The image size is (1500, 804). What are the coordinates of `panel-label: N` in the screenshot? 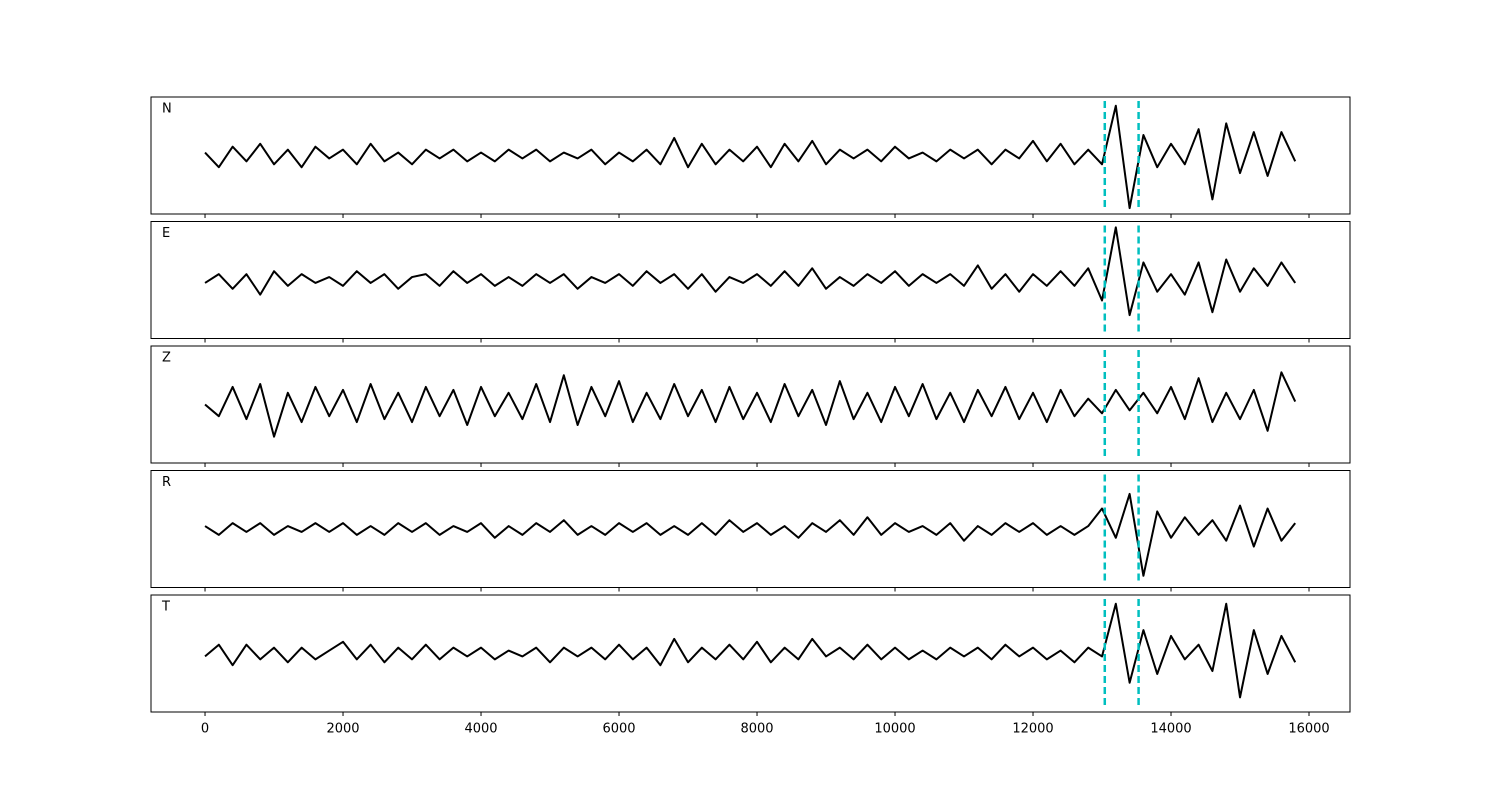 It's located at (167, 109).